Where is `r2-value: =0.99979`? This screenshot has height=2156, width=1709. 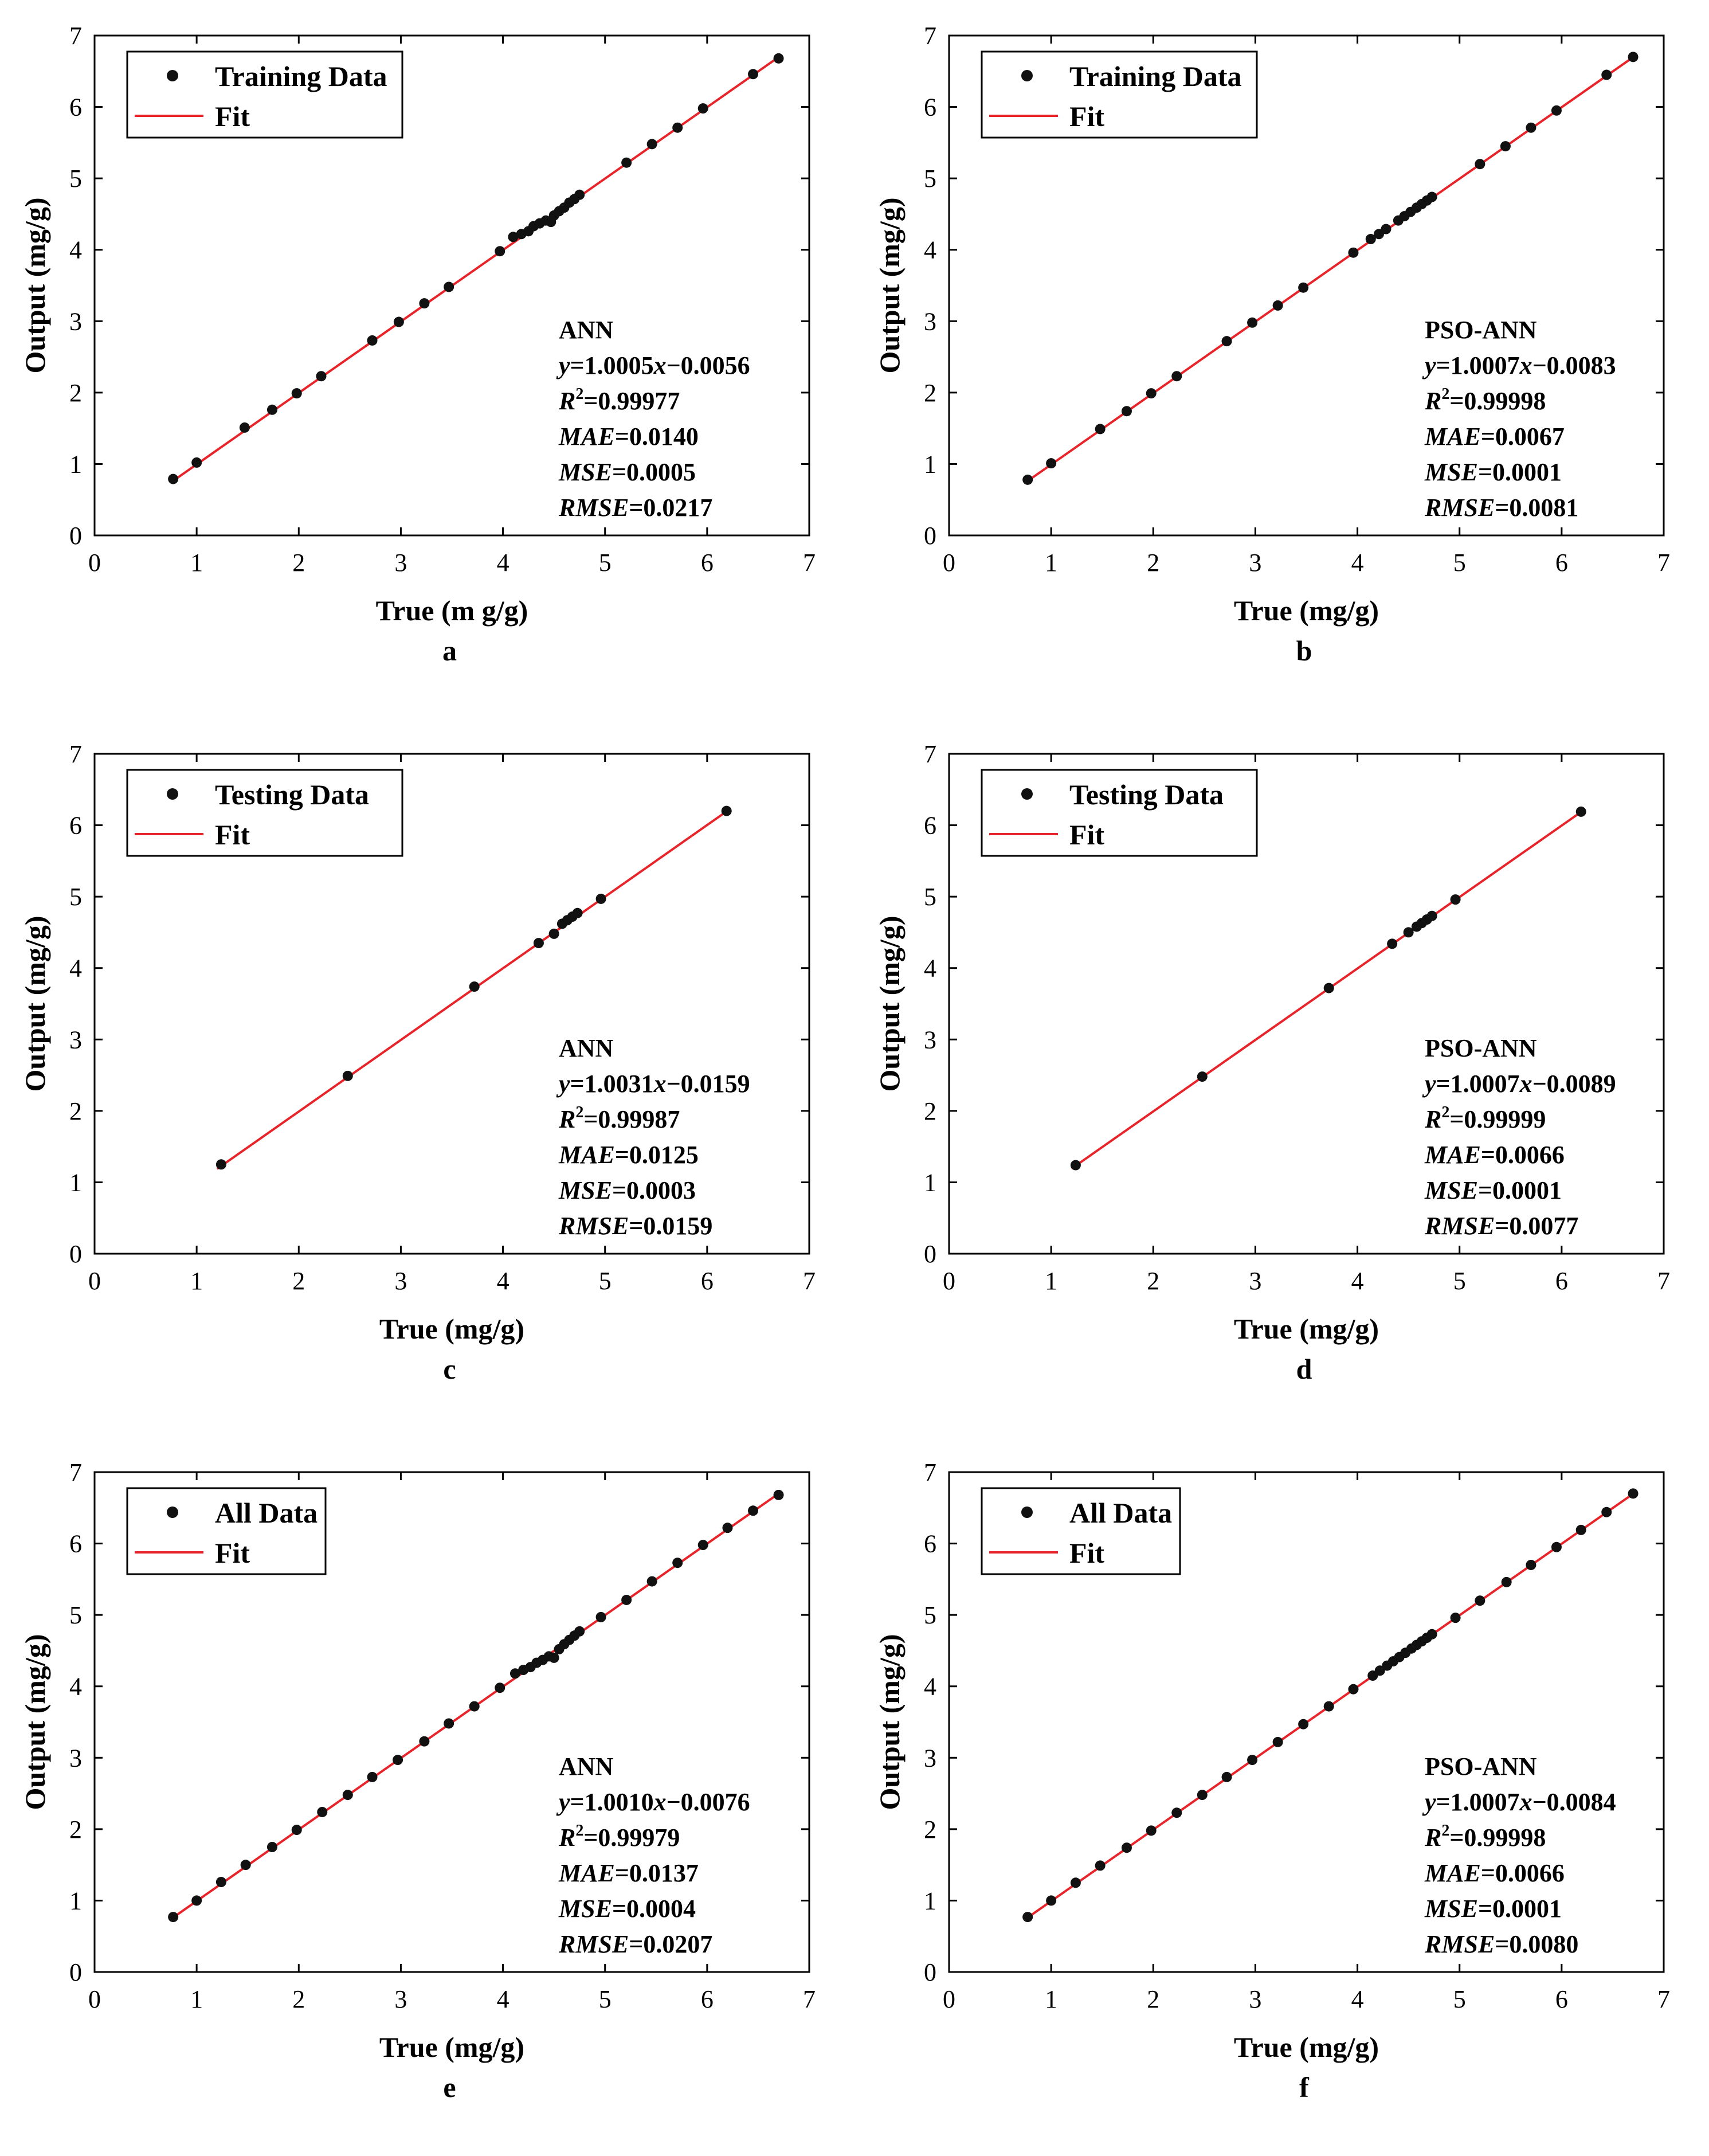
r2-value: =0.99979 is located at coordinates (631, 1838).